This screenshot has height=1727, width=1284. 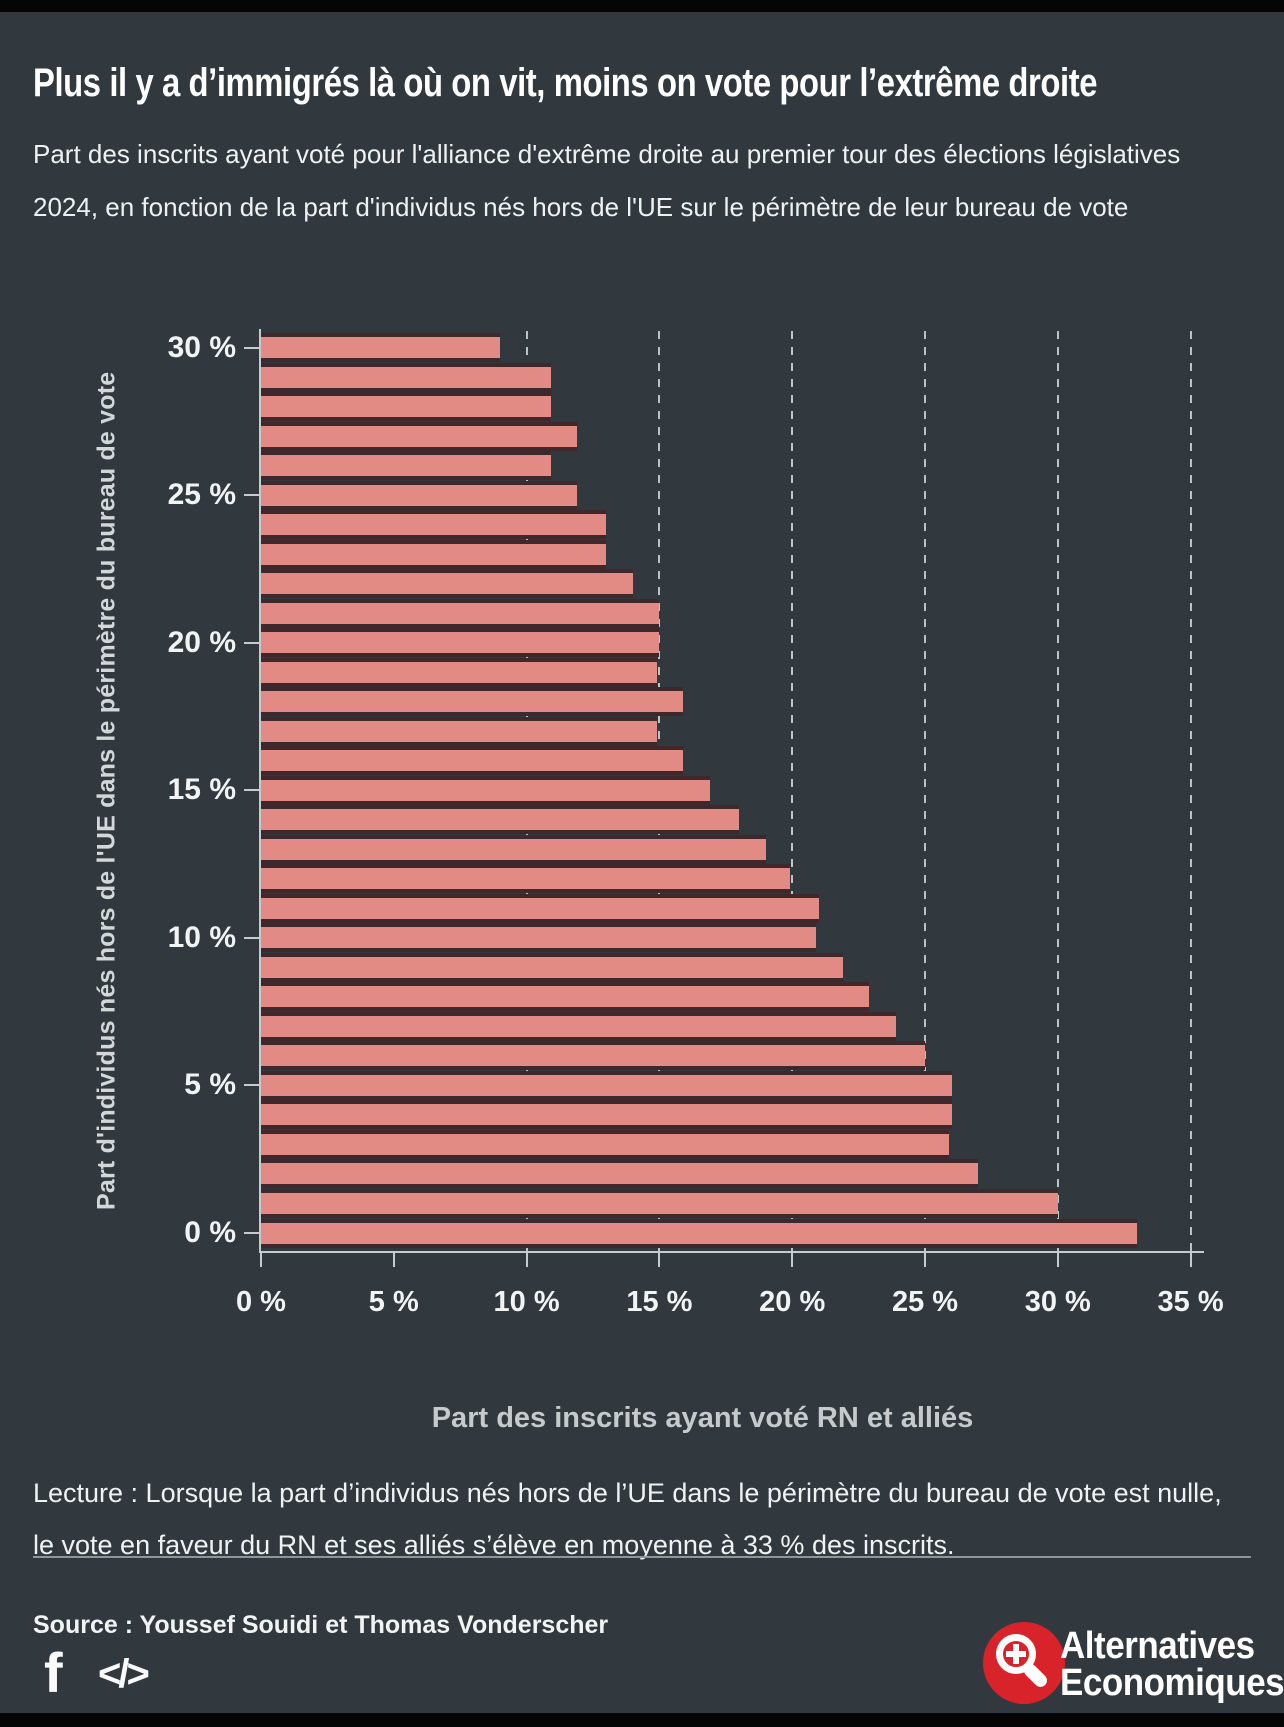 I want to click on bar-y10-percent, so click(x=539, y=938).